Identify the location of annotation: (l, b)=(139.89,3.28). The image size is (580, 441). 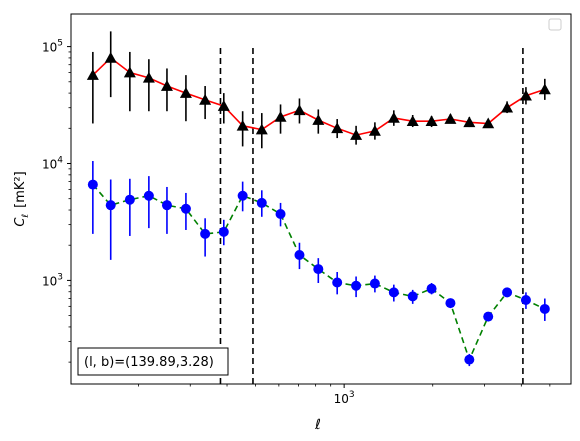
(153, 361).